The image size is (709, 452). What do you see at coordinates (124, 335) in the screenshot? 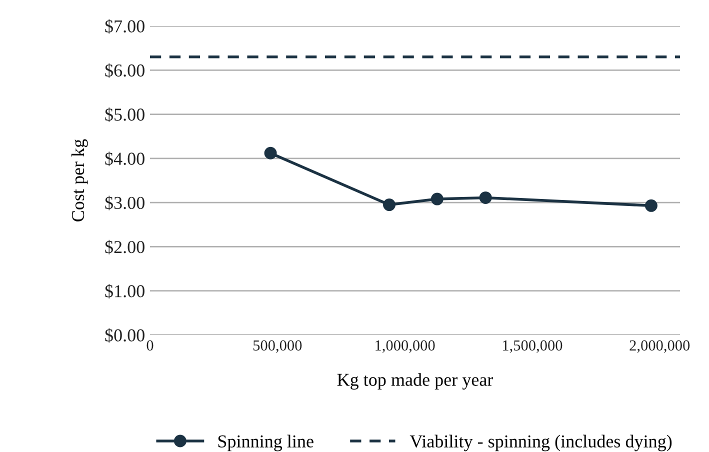
I see `y-tick-label: $0.00` at bounding box center [124, 335].